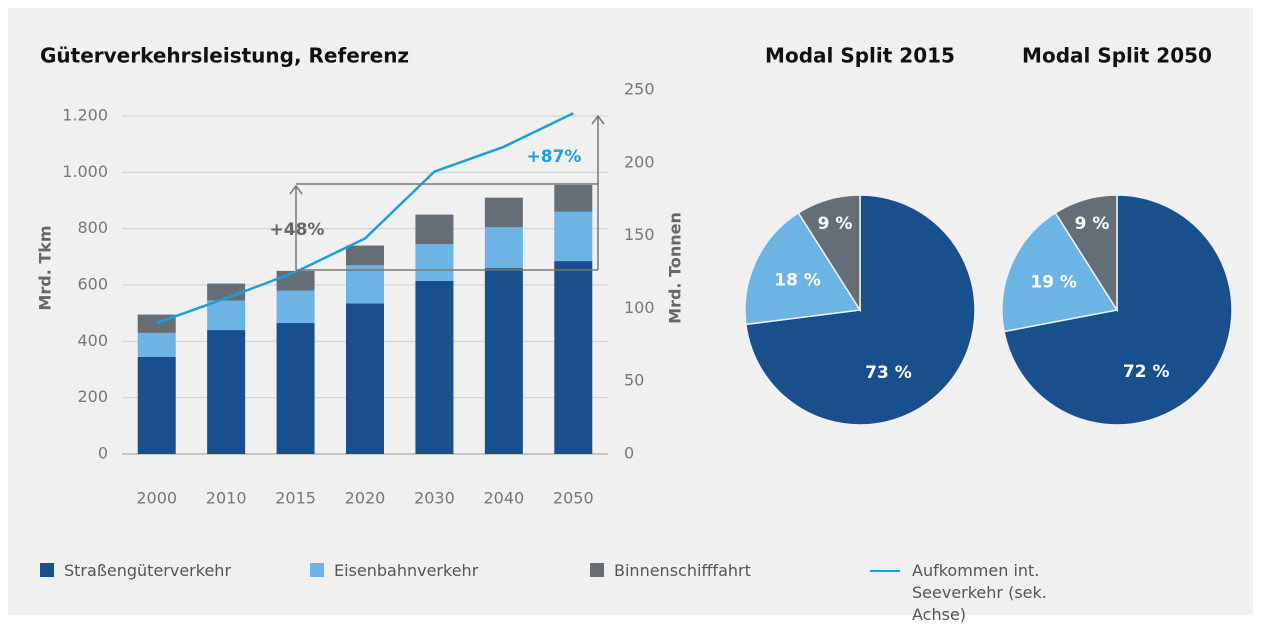  Describe the element at coordinates (226, 498) in the screenshot. I see `x-tick-label: 2010` at that location.